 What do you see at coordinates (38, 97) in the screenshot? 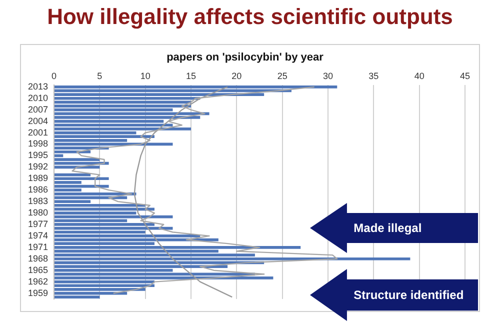
I see `y-tick-label: 2010` at bounding box center [38, 97].